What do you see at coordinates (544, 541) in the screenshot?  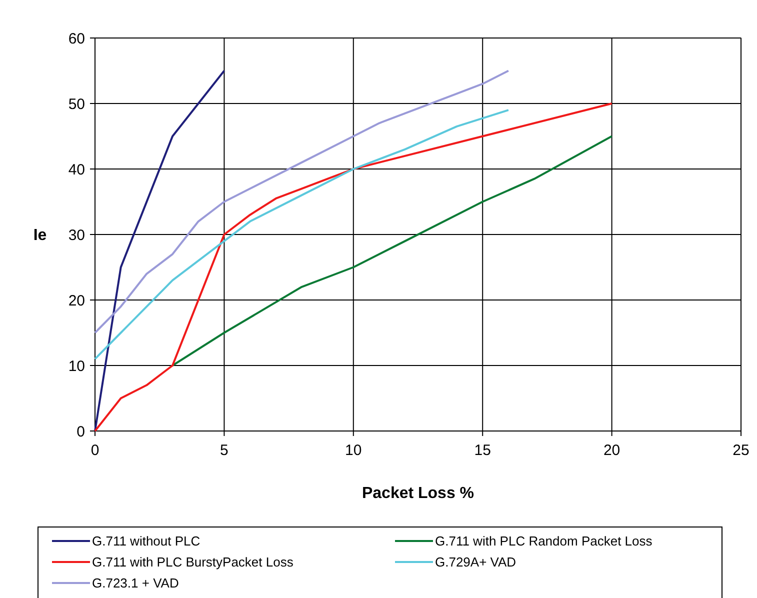 I see `legend-label: G.711 with PLC Random Packet Loss` at bounding box center [544, 541].